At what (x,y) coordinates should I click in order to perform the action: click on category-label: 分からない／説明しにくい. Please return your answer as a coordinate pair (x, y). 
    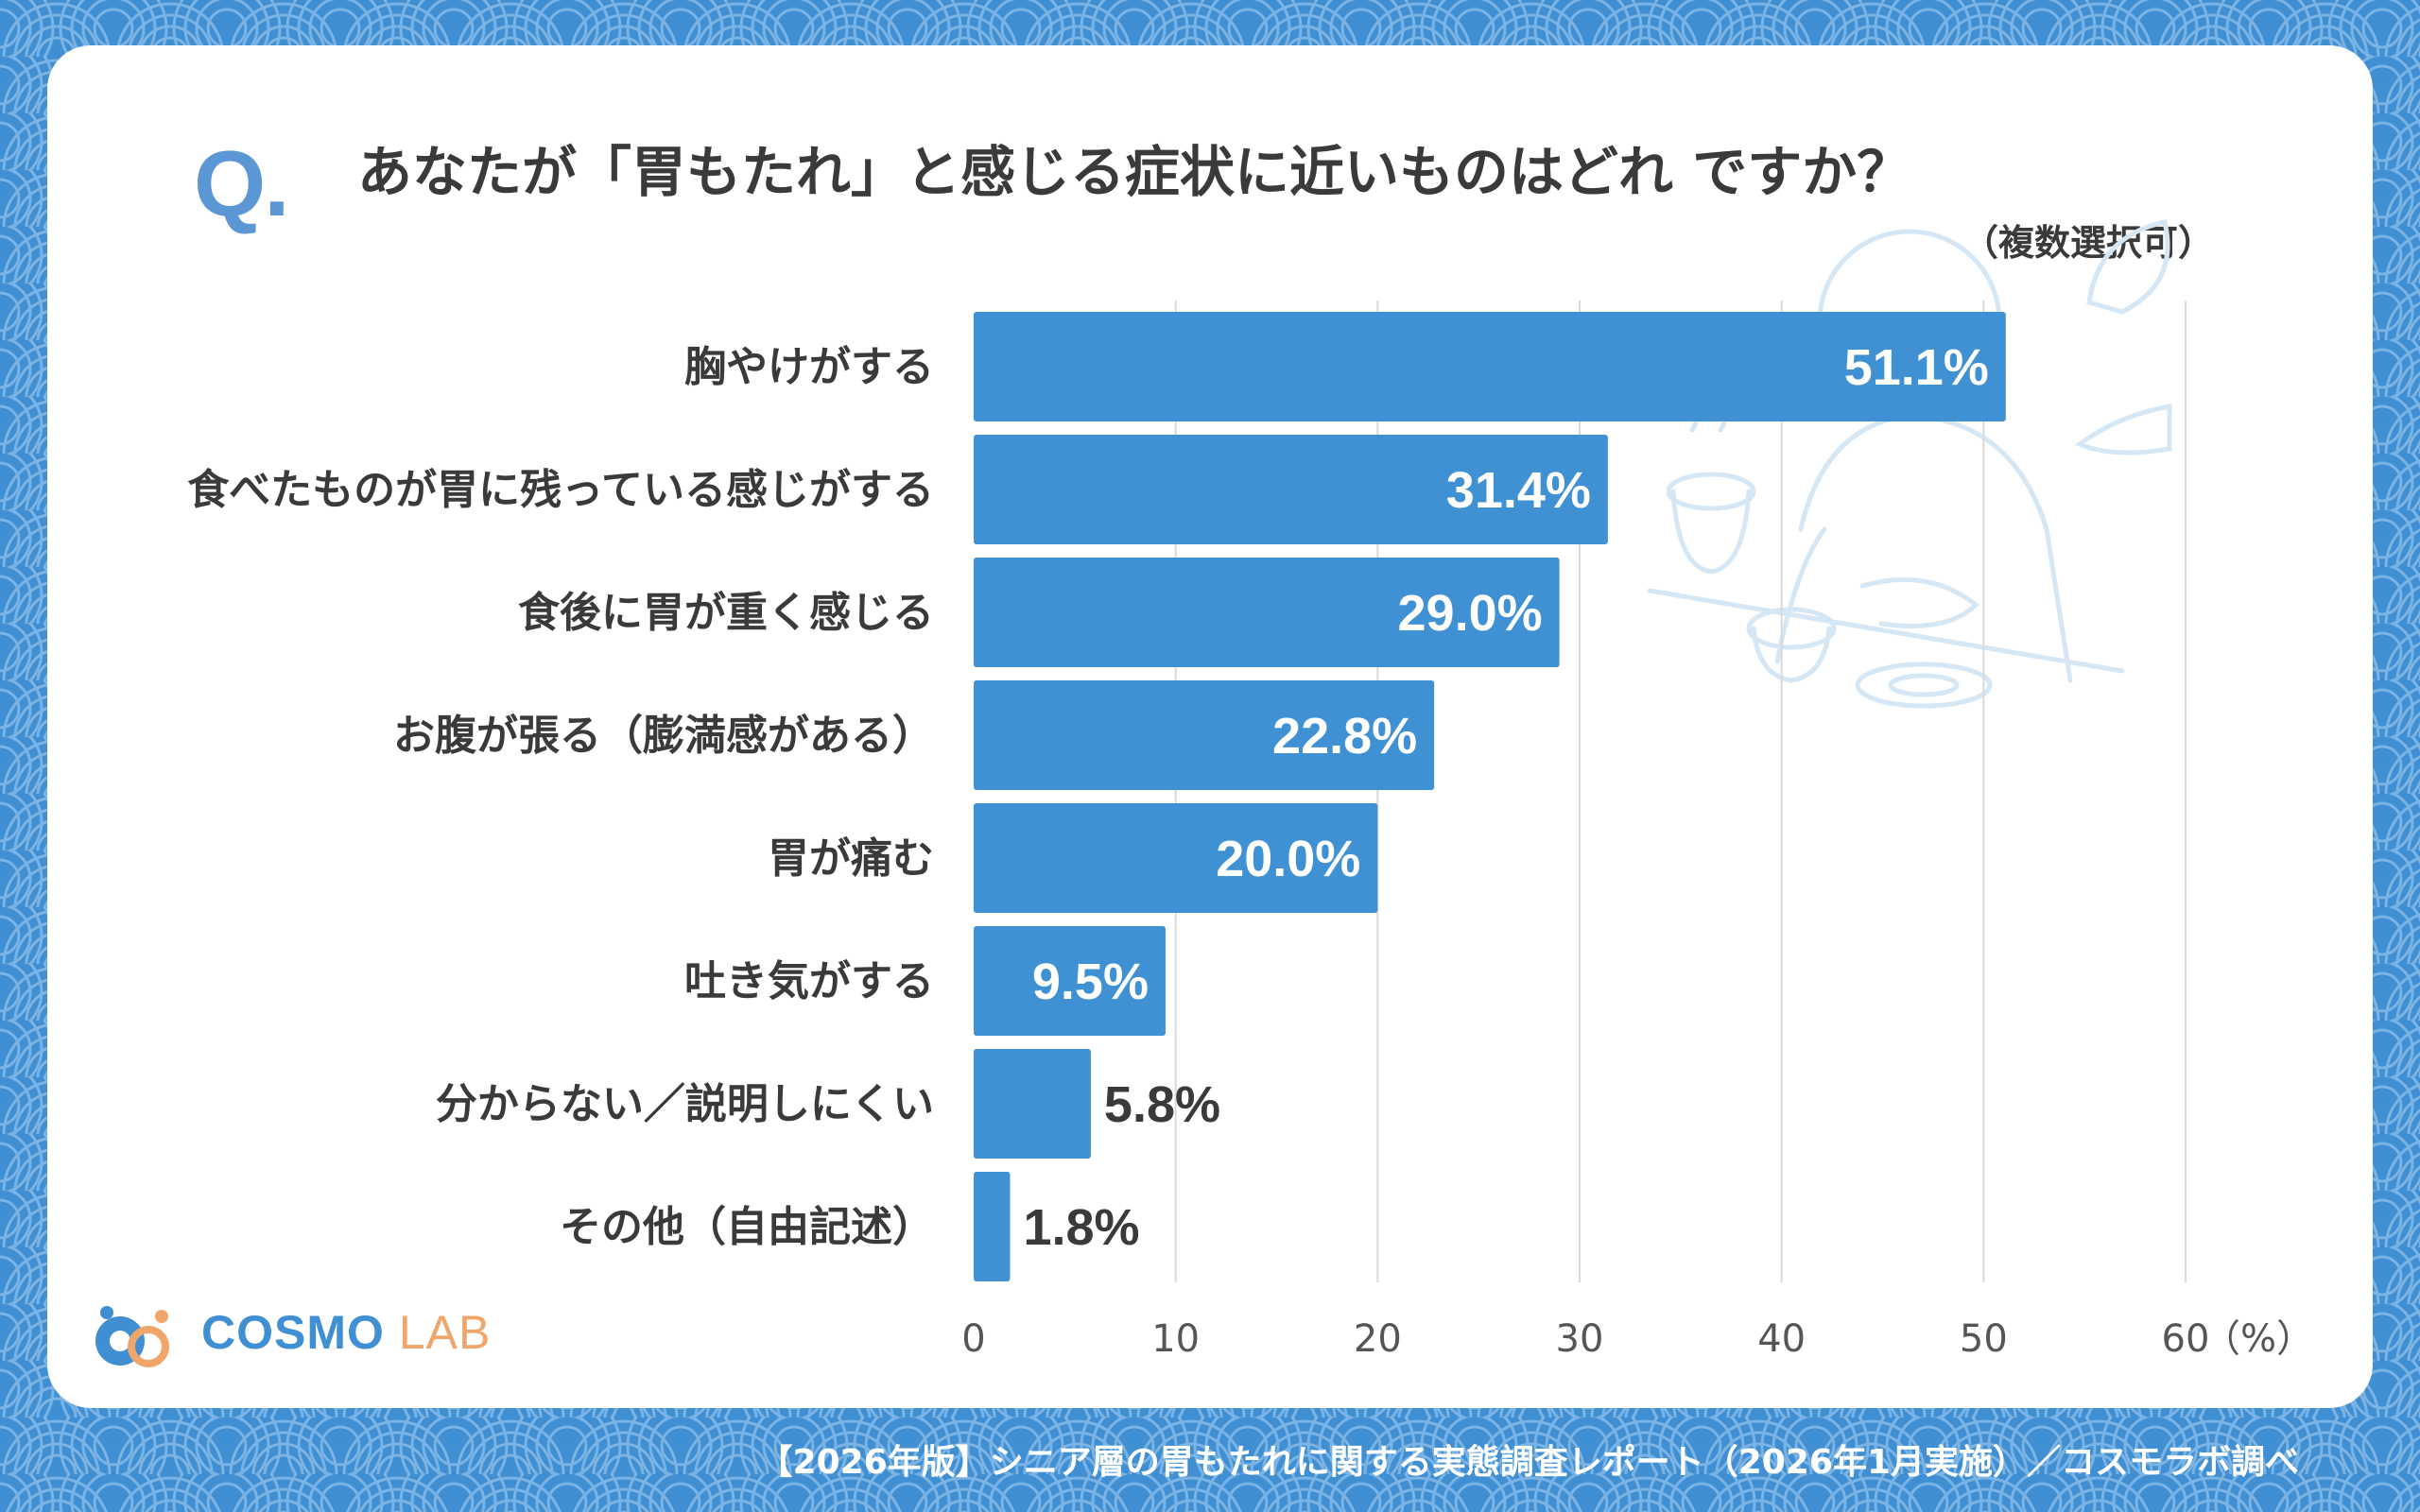
    Looking at the image, I should click on (685, 1104).